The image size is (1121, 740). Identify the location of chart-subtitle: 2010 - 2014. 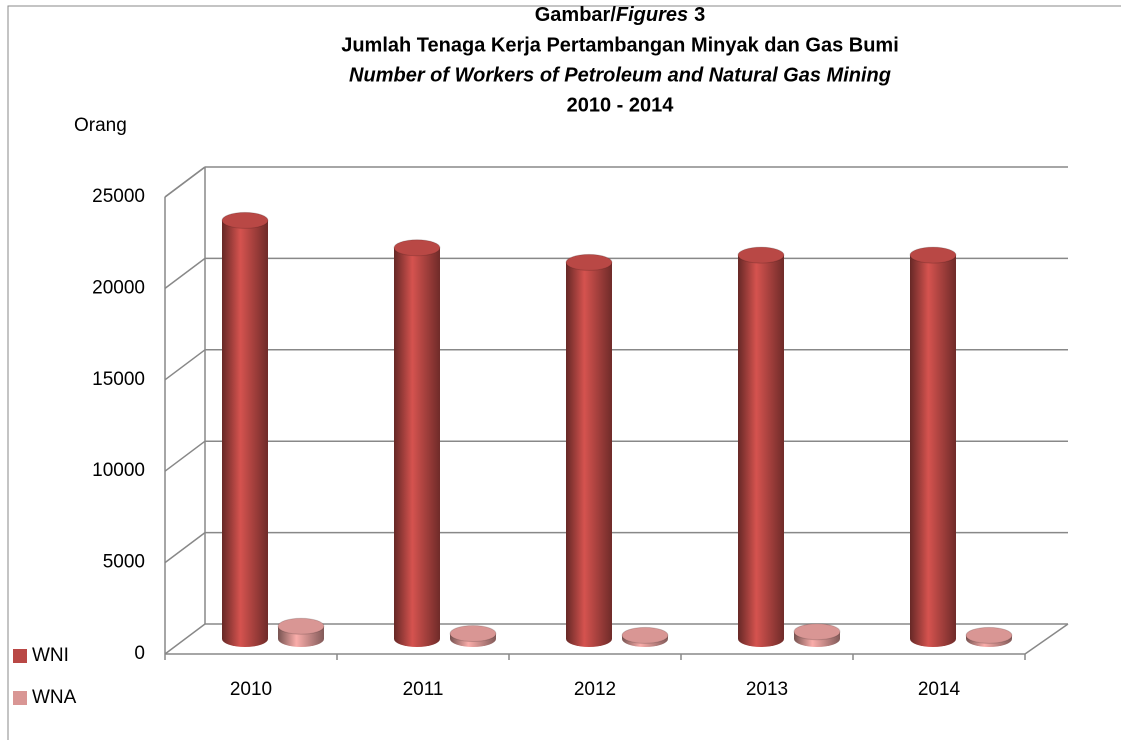
(621, 105).